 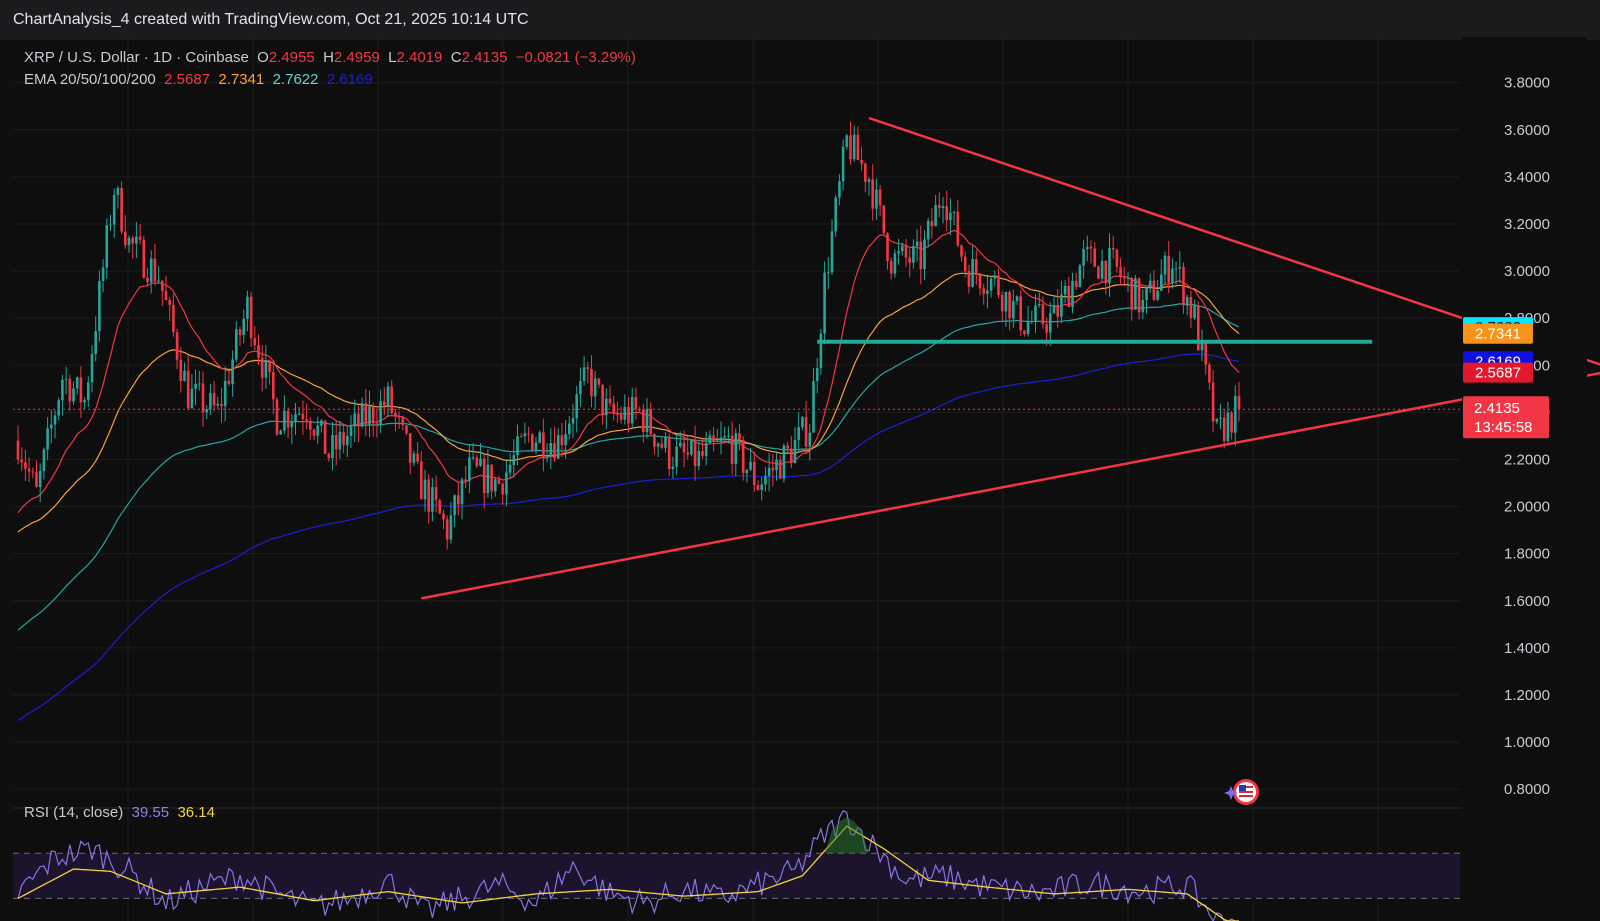 I want to click on ema50-badge-label: 2.7341, so click(x=1498, y=334).